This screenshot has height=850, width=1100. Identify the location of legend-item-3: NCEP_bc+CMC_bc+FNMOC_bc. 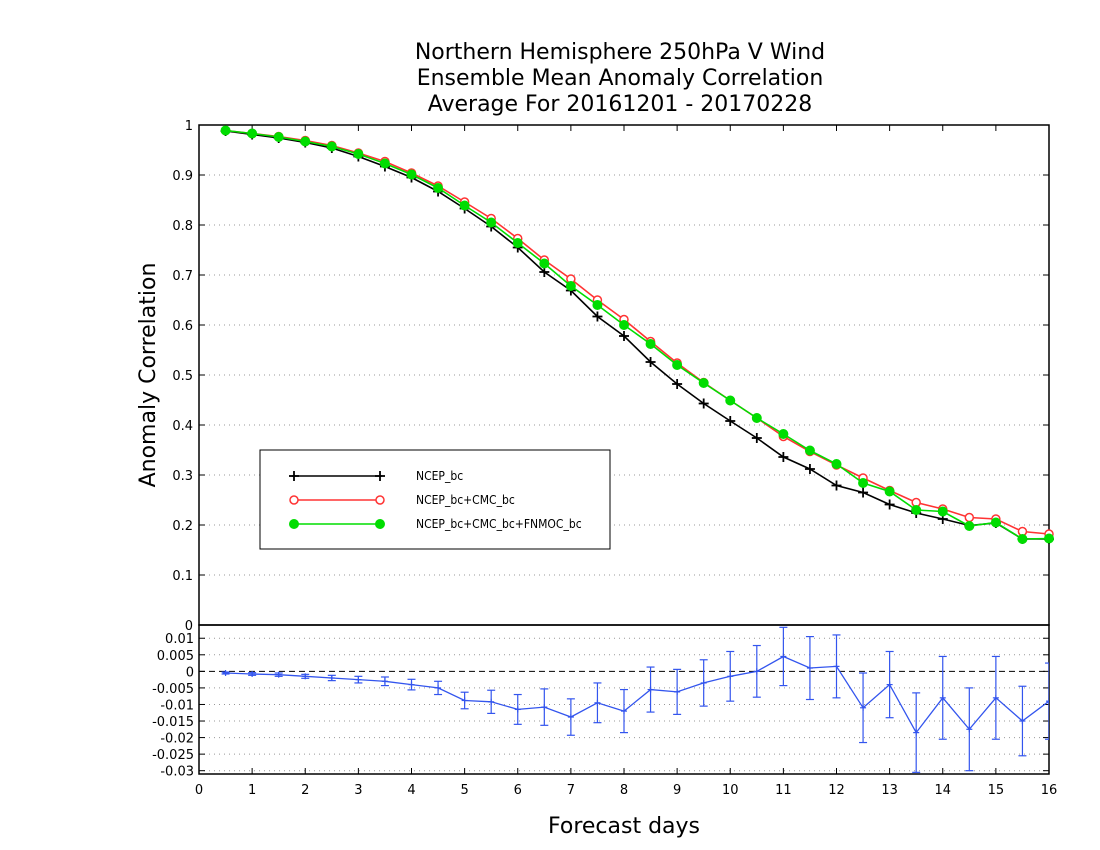
(435, 524).